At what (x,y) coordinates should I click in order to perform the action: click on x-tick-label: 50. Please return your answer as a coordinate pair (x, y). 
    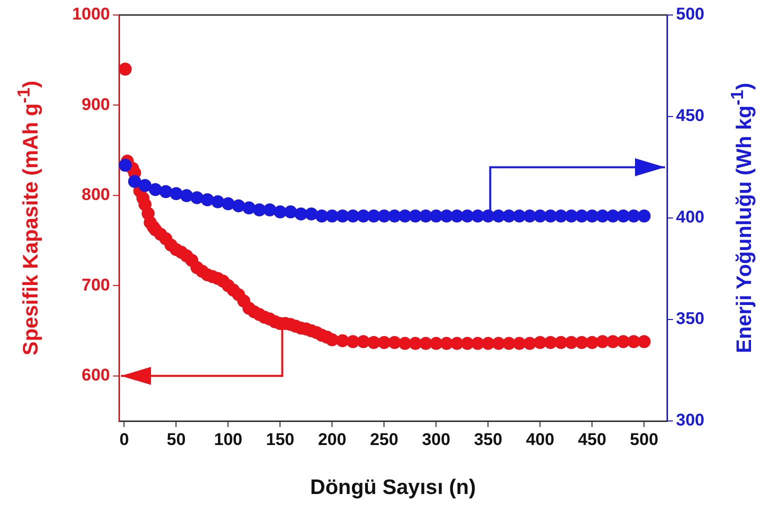
    Looking at the image, I should click on (176, 439).